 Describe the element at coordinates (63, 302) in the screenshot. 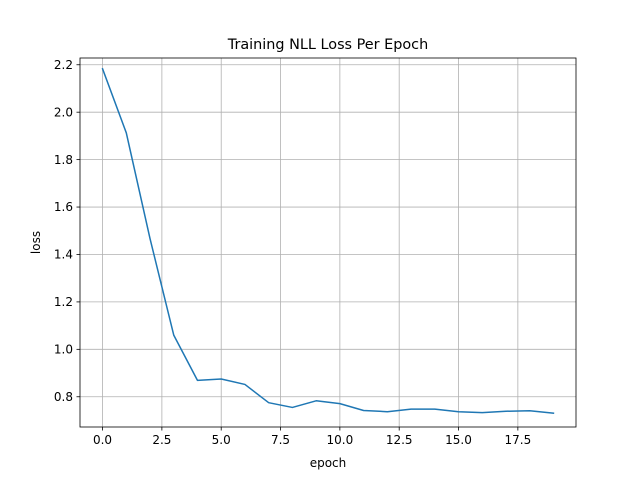

I see `y-tick-label: 1.2` at that location.